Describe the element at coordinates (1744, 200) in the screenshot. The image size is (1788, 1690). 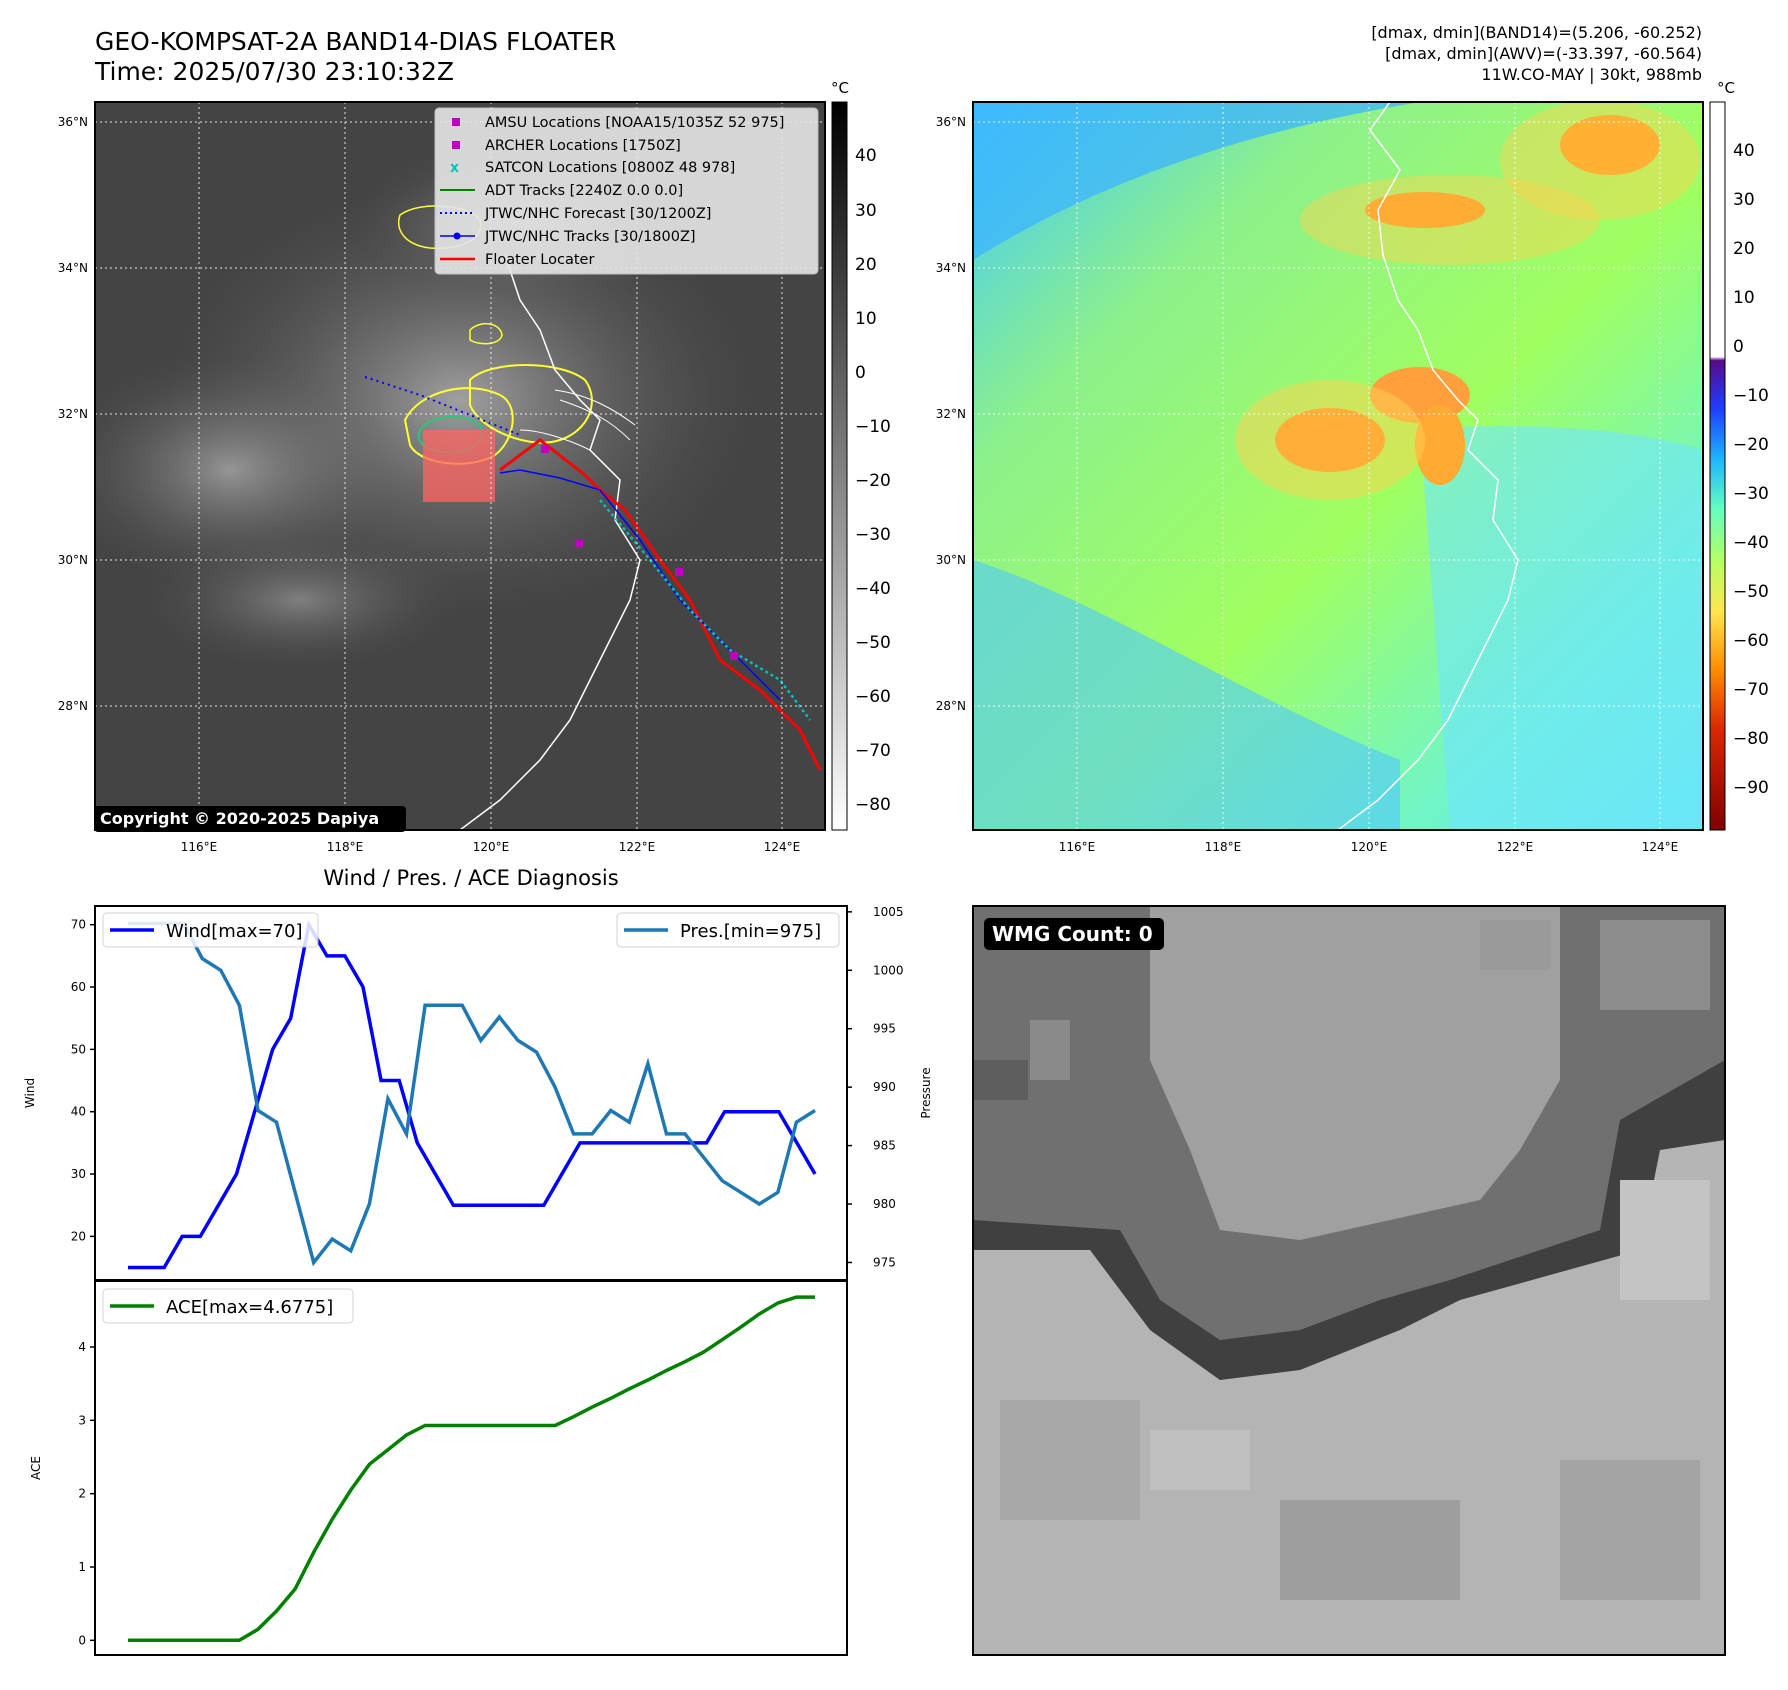
I see `wv-cbar-tick: 30` at that location.